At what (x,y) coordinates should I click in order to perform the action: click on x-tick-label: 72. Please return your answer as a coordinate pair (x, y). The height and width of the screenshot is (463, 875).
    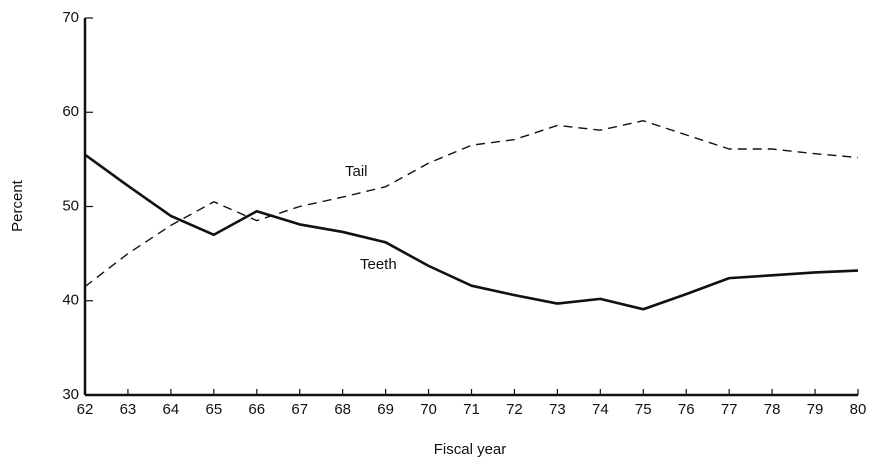
    Looking at the image, I should click on (514, 409).